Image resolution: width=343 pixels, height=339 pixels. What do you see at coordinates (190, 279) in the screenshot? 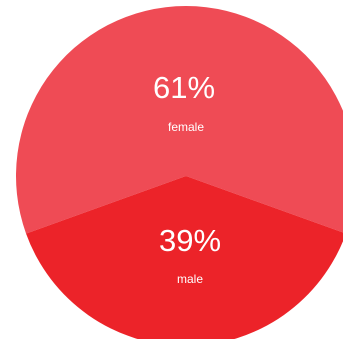
I see `slice-label-male: male` at bounding box center [190, 279].